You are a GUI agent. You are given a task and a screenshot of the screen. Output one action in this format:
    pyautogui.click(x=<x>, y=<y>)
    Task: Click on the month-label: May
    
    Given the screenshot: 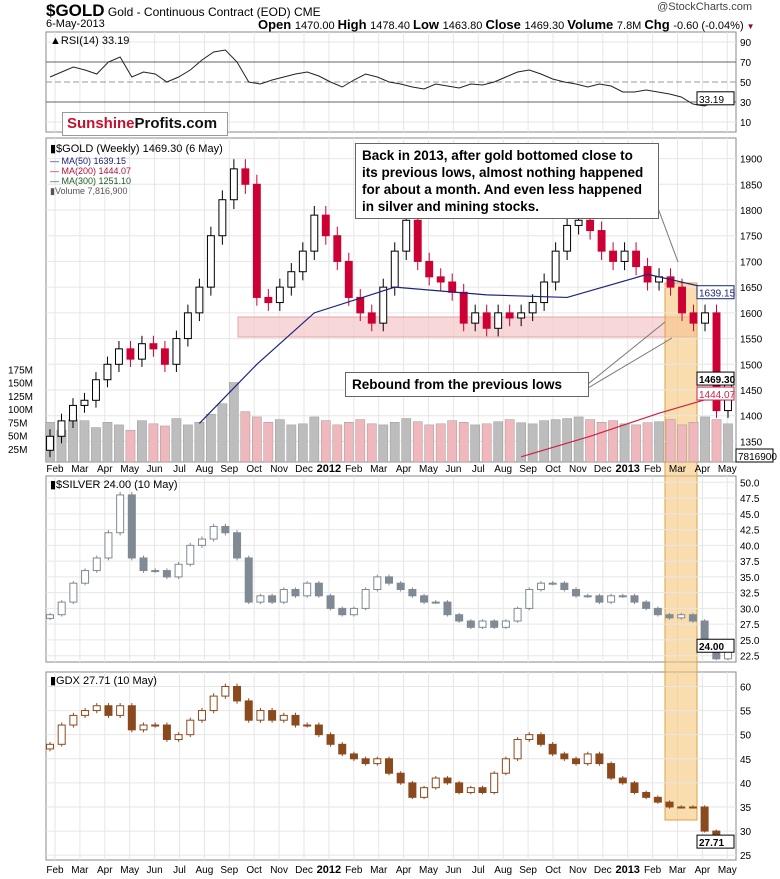 What is the action you would take?
    pyautogui.click(x=727, y=469)
    